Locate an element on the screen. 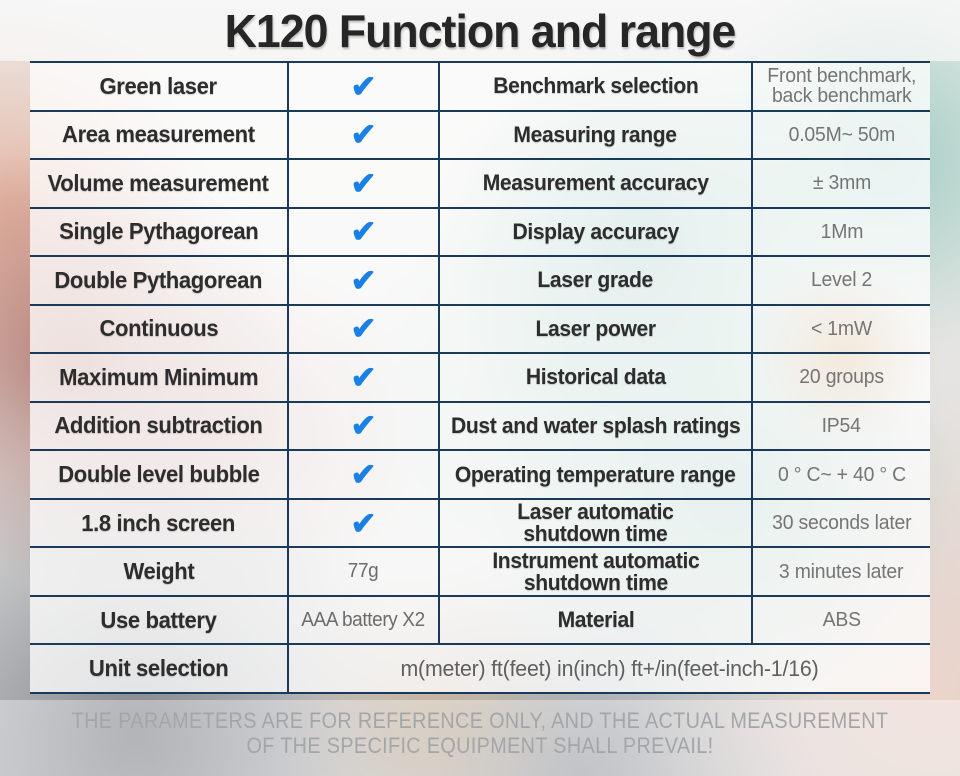  value-cell: 20 groups is located at coordinates (840, 377).